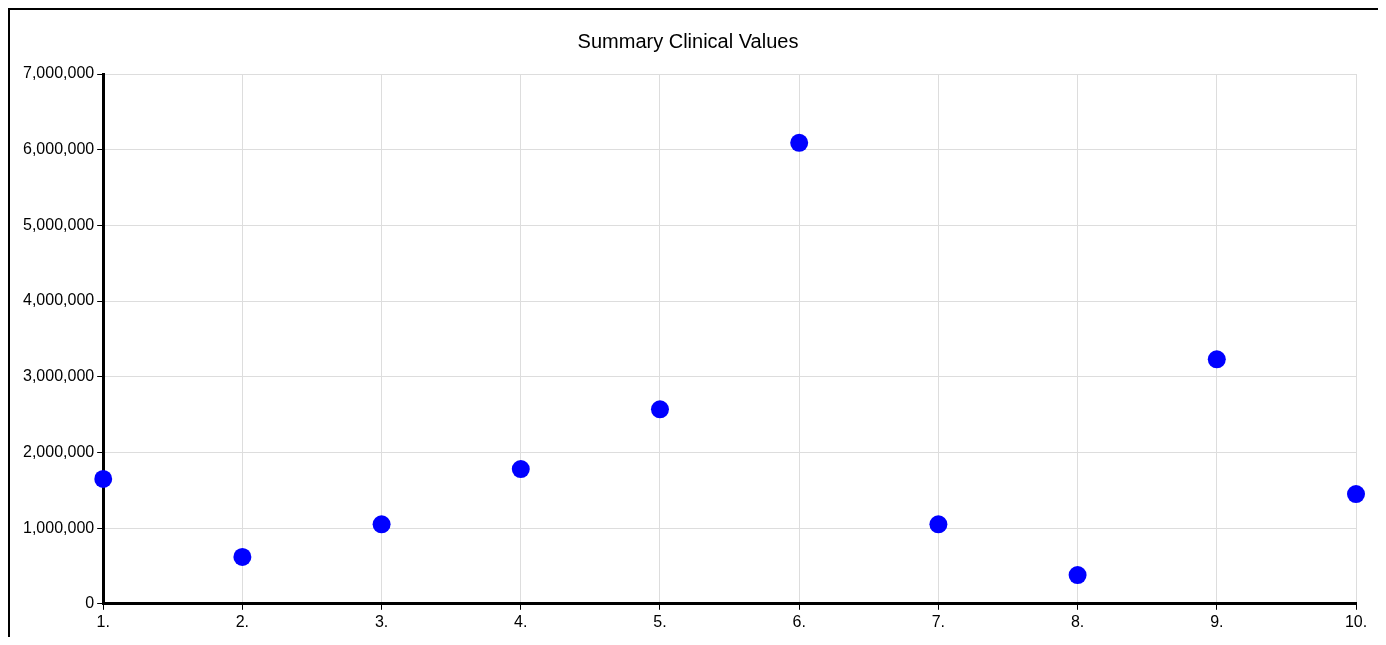  I want to click on y-tick-label: 6,000,000, so click(58, 149).